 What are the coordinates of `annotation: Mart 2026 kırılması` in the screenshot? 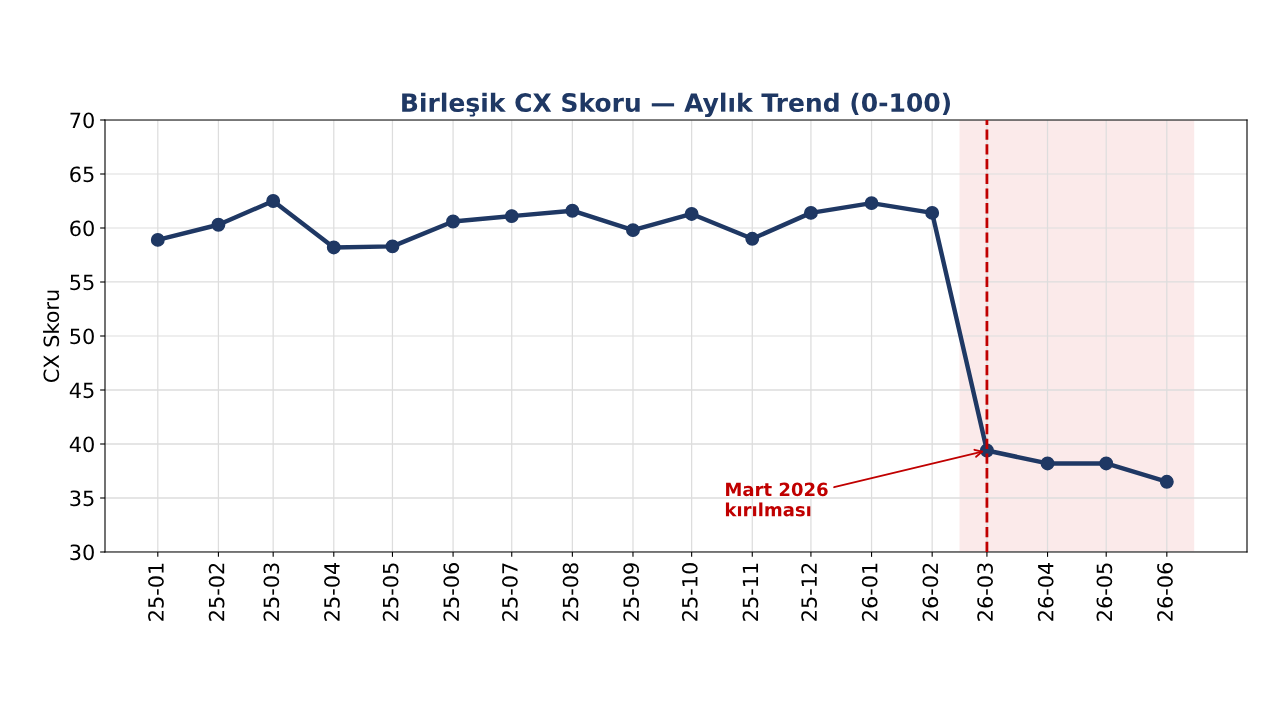 It's located at (776, 499).